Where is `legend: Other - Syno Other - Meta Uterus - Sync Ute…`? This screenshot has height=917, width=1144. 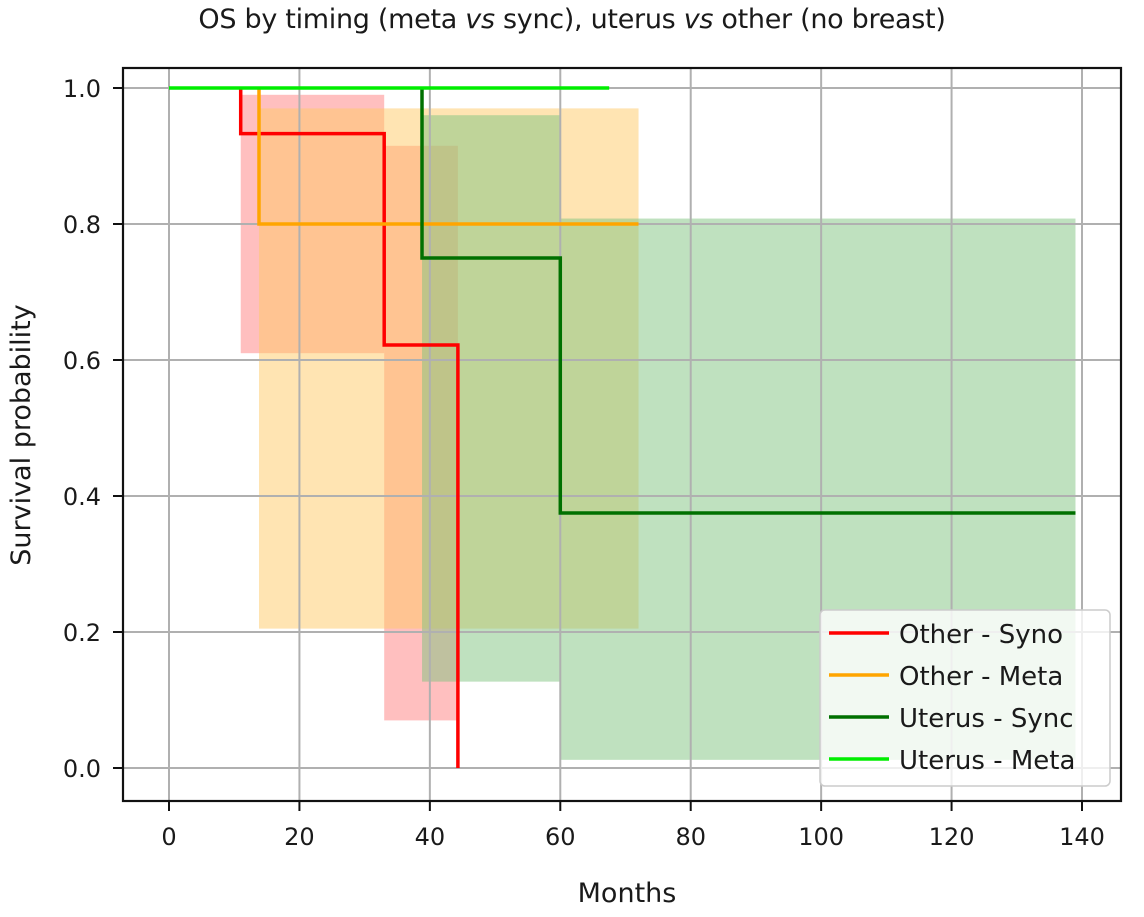 legend: Other - Syno Other - Meta Uterus - Sync Ute… is located at coordinates (965, 698).